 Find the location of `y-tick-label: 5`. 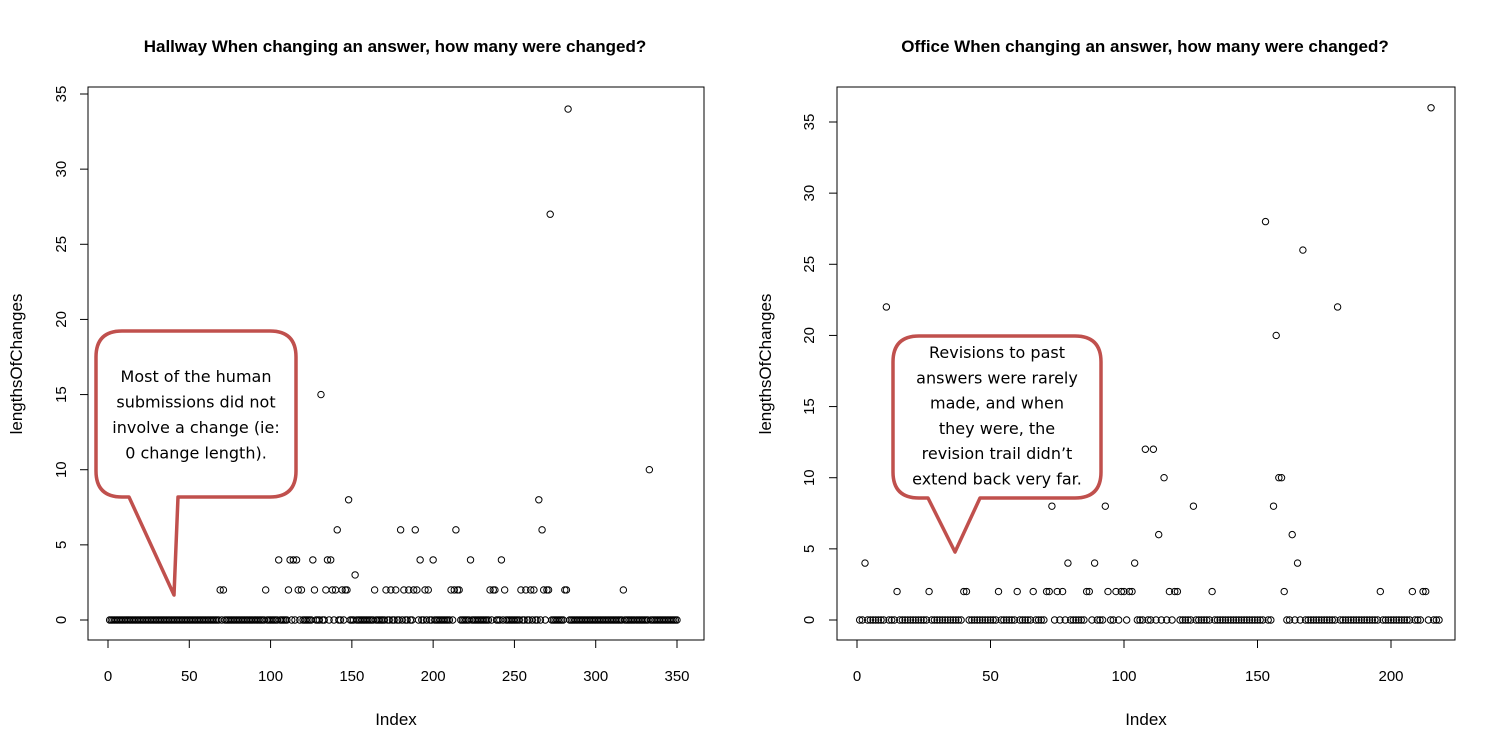

y-tick-label: 5 is located at coordinates (61, 545).